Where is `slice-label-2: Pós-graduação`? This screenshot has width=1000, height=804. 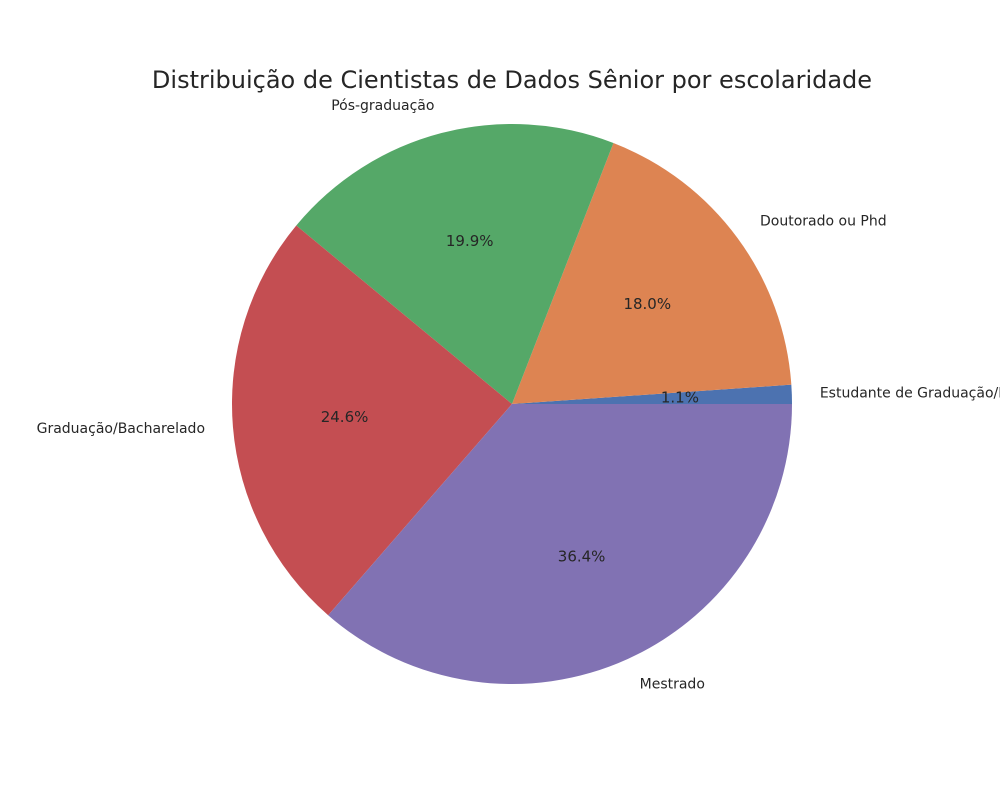
slice-label-2: Pós-graduação is located at coordinates (382, 106).